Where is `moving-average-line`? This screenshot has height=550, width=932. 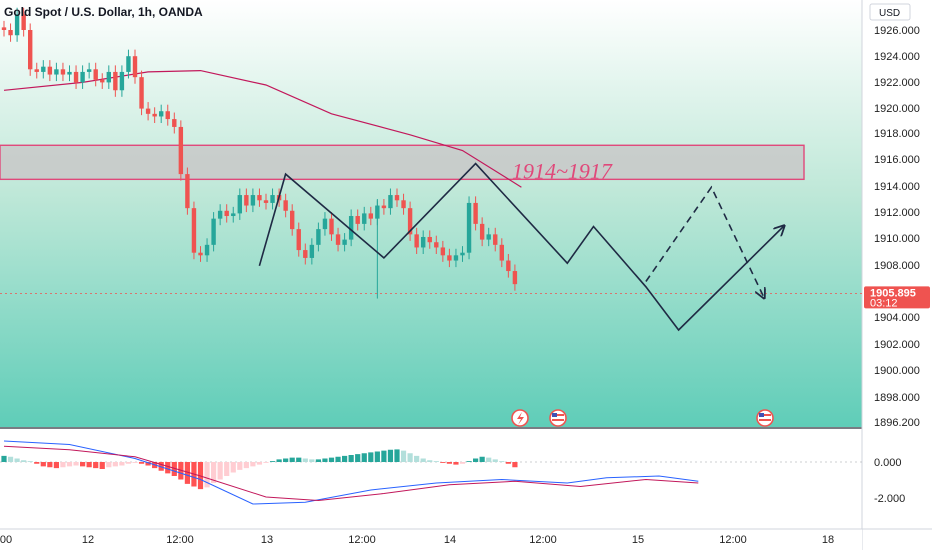
moving-average-line is located at coordinates (262, 128).